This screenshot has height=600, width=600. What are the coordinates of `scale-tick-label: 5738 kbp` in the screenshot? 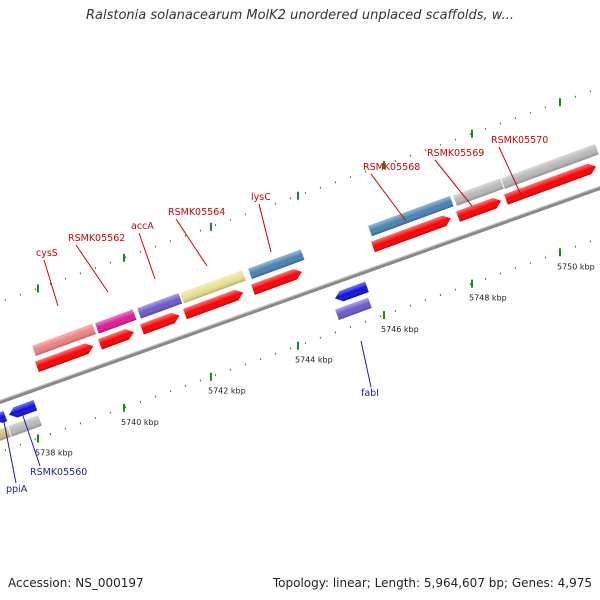 It's located at (54, 452).